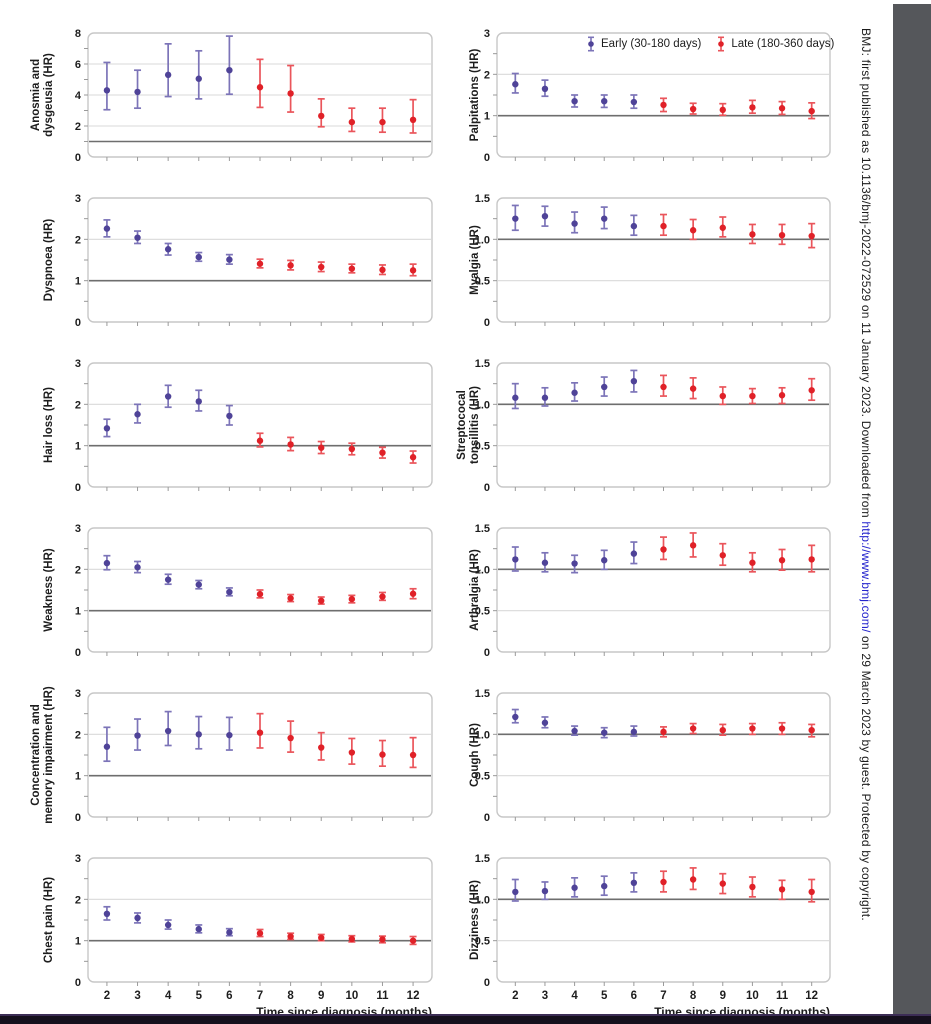  I want to click on y-axis-label: Cough (HR), so click(475, 755).